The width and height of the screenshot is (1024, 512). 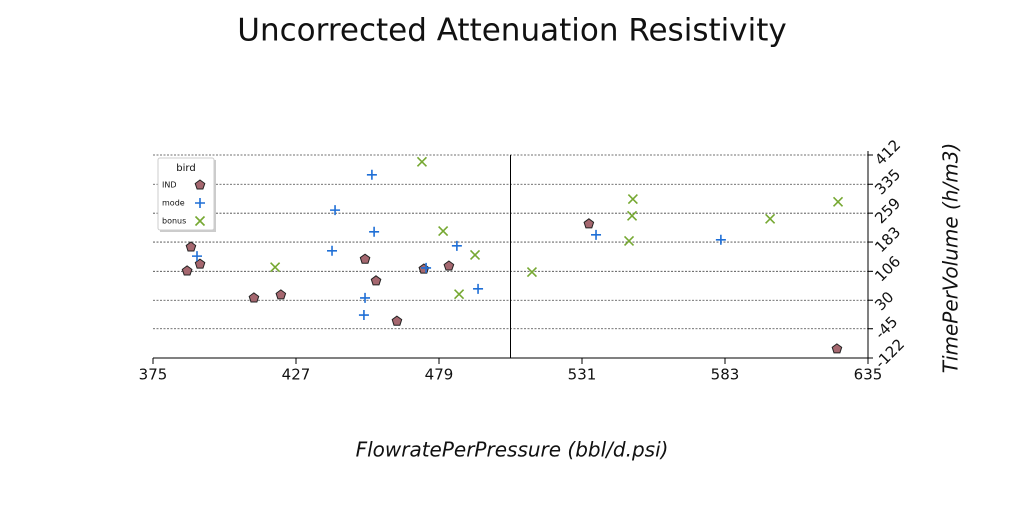 What do you see at coordinates (173, 203) in the screenshot?
I see `legend-label: mode` at bounding box center [173, 203].